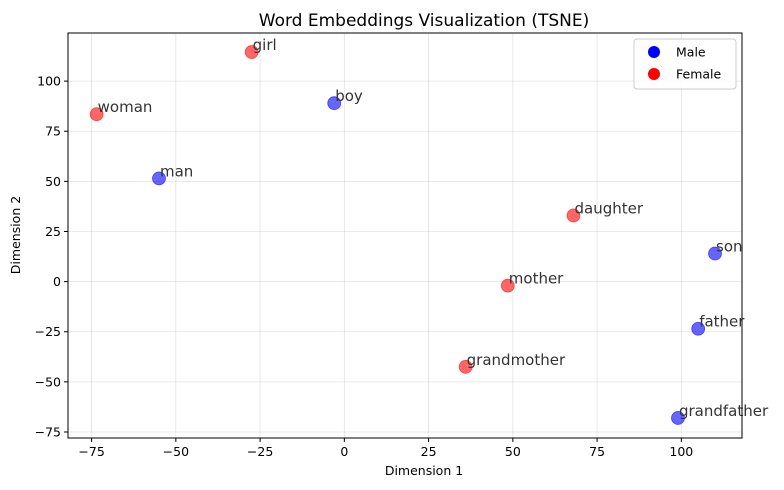 This screenshot has height=490, width=784. What do you see at coordinates (724, 411) in the screenshot?
I see `point-label: grandfather` at bounding box center [724, 411].